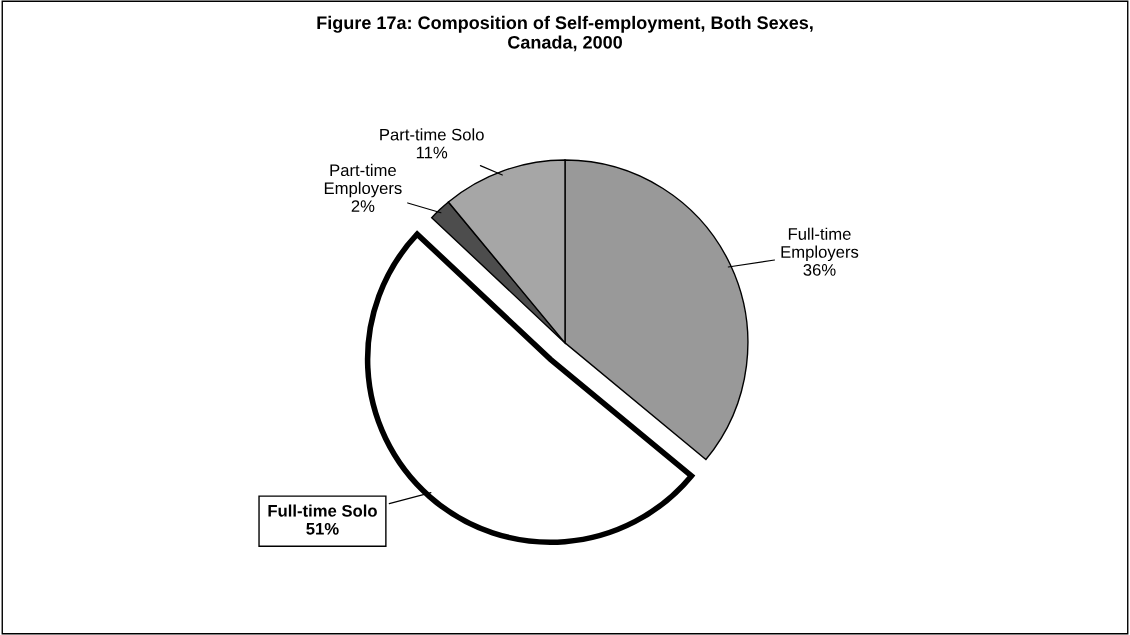  I want to click on data-label: 2%, so click(363, 206).